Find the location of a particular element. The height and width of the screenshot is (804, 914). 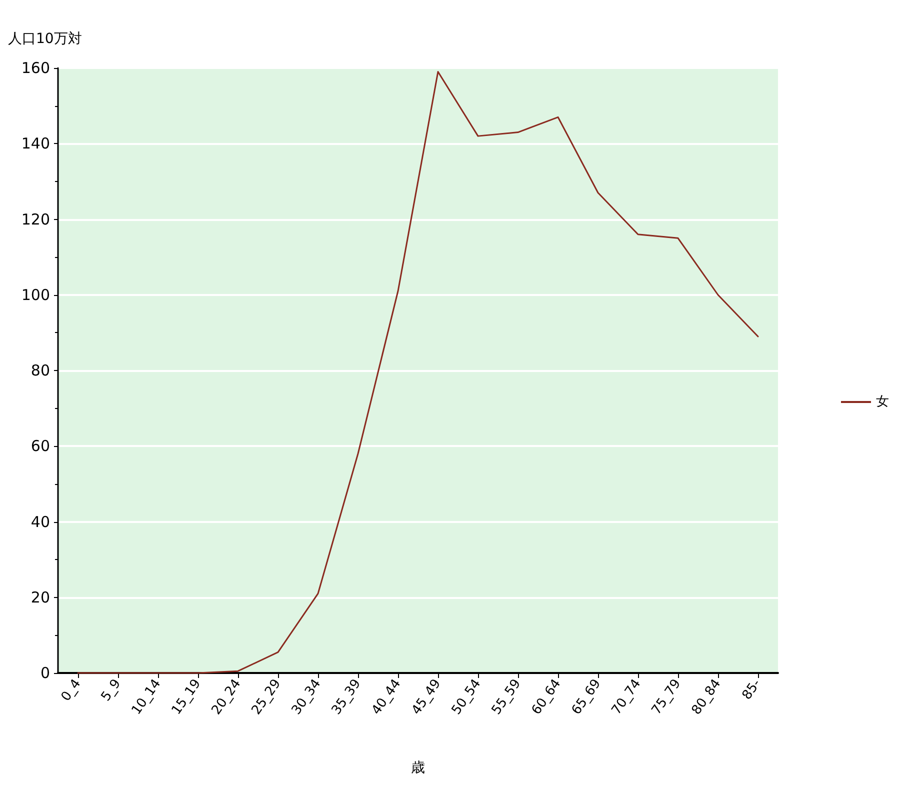

y-tick-label: 140 is located at coordinates (35, 143).